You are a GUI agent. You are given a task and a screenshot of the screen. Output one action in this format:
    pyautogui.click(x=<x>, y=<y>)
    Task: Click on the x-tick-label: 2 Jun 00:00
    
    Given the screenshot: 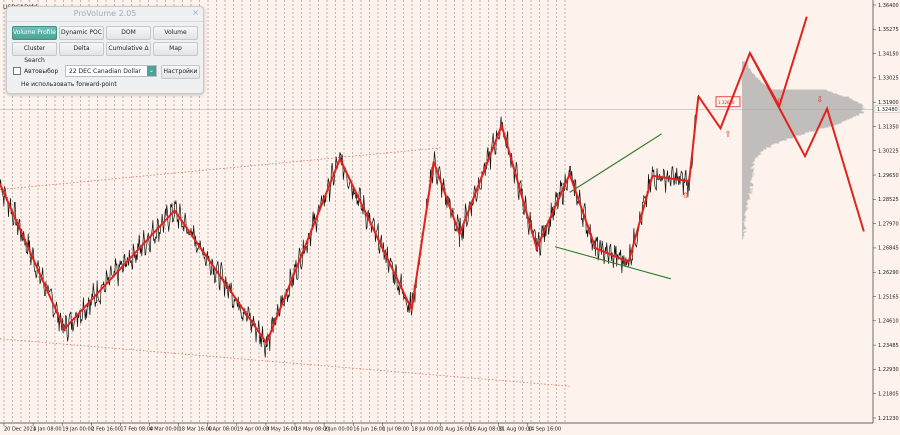 What is the action you would take?
    pyautogui.click(x=338, y=430)
    